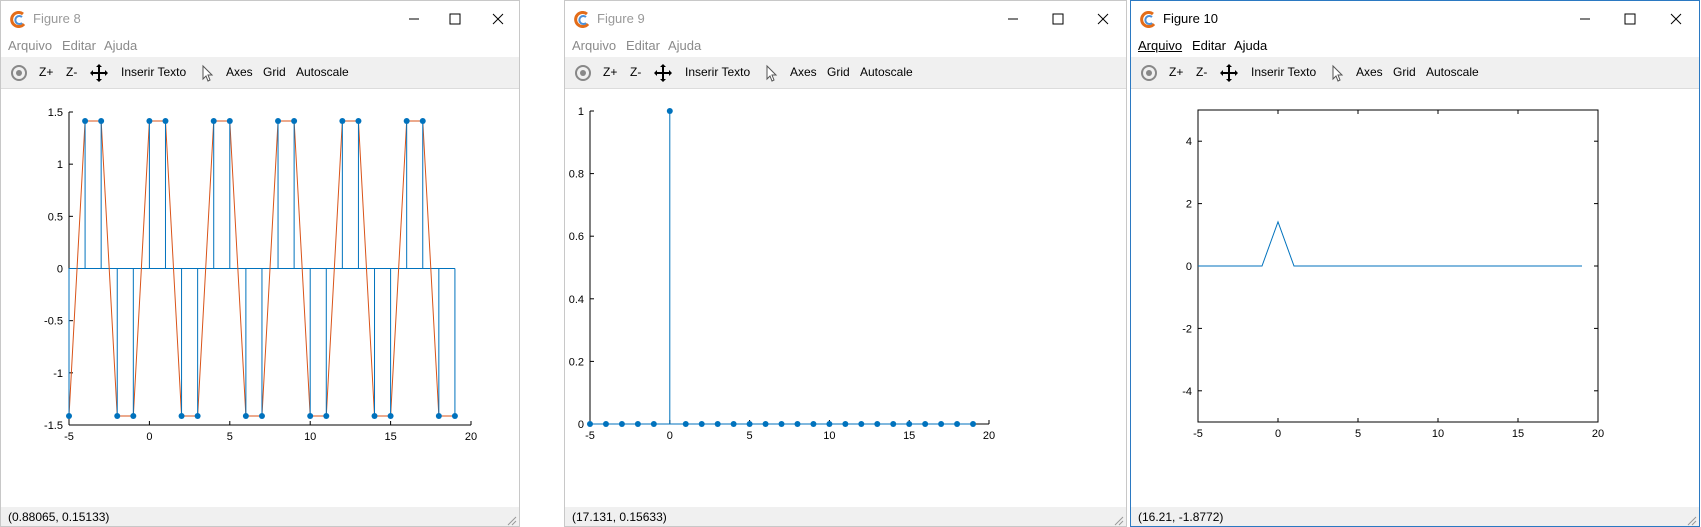 The width and height of the screenshot is (1701, 527). Describe the element at coordinates (909, 436) in the screenshot. I see `x-tick-label: 15` at that location.